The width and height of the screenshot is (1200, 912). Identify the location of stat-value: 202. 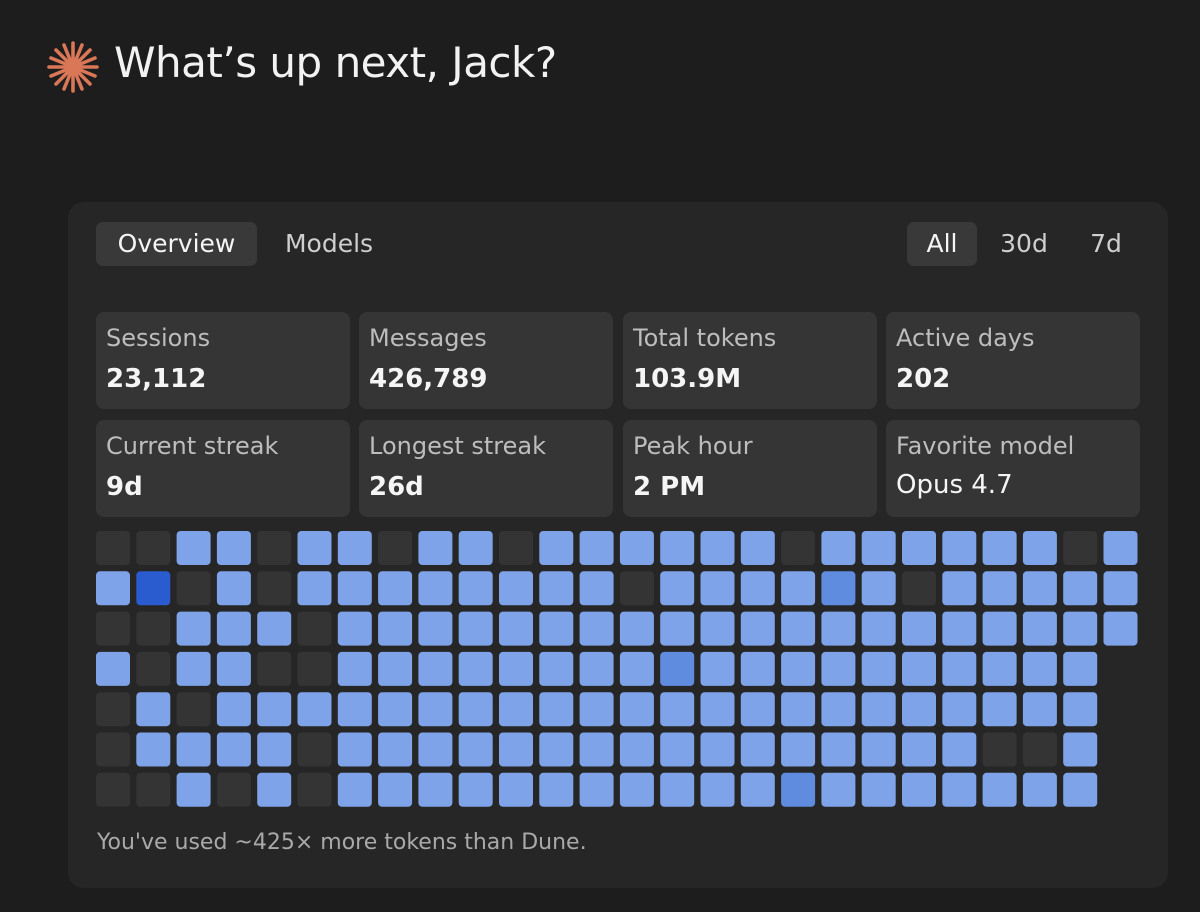
(923, 379).